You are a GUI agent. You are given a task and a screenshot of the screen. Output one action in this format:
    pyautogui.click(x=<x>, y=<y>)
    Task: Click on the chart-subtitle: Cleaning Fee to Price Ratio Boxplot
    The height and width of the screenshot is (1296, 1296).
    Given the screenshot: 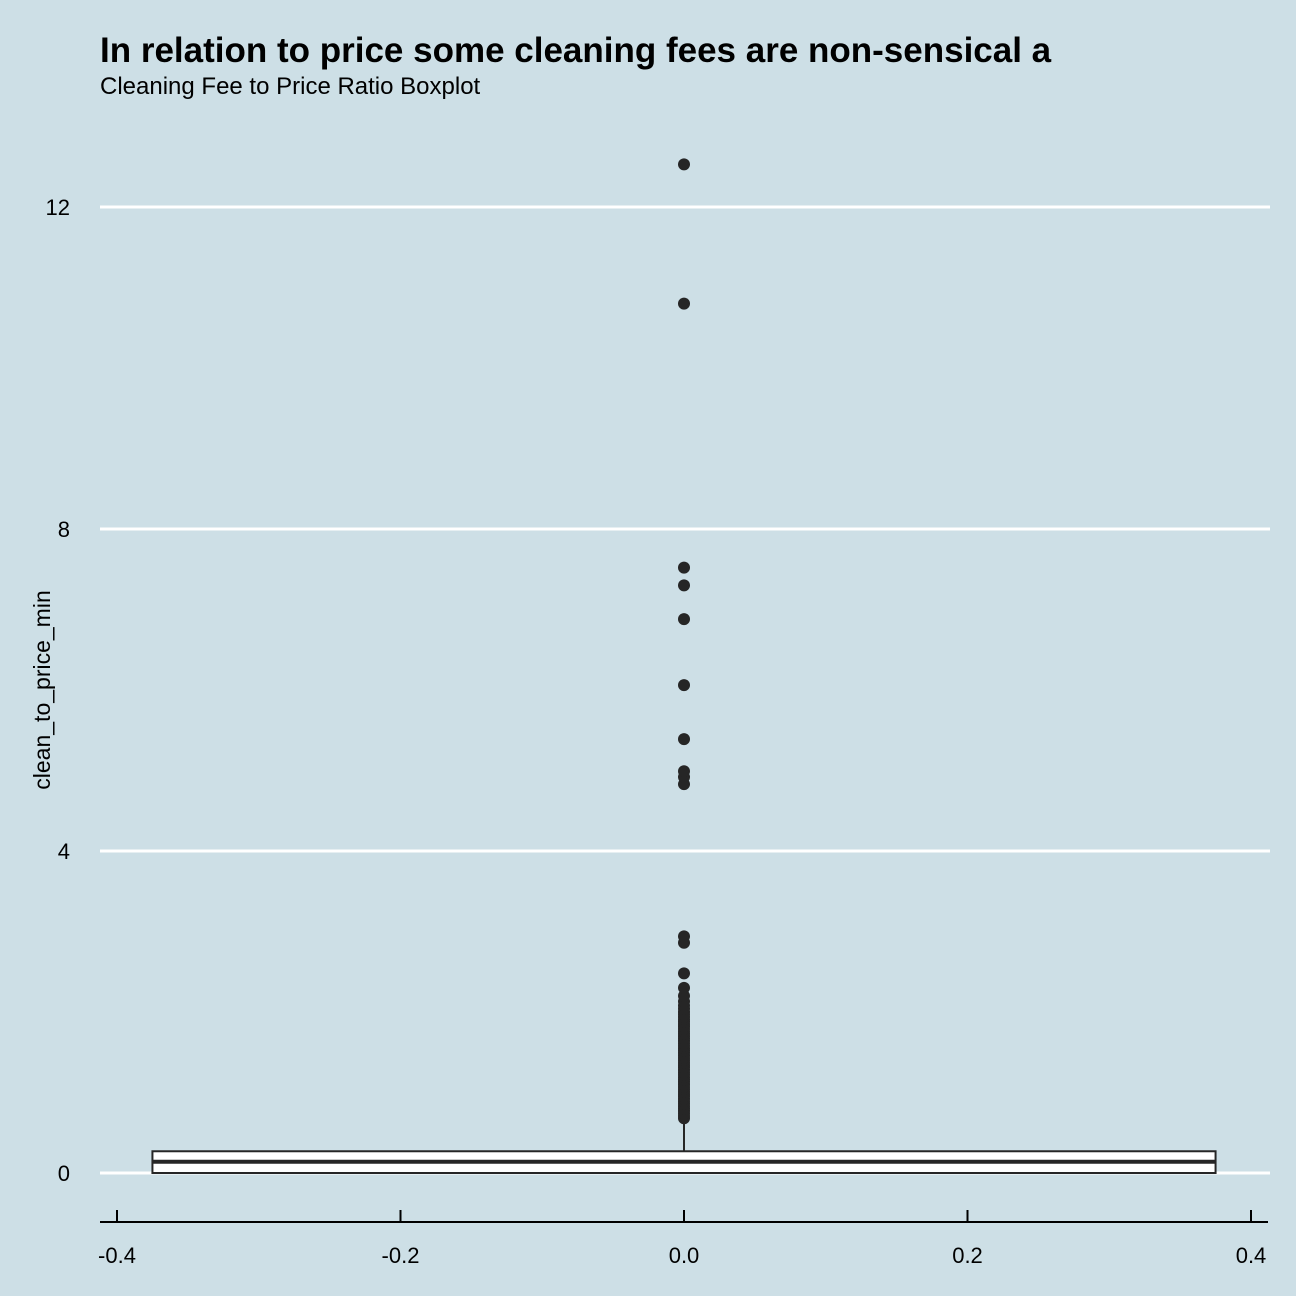 What is the action you would take?
    pyautogui.click(x=290, y=86)
    